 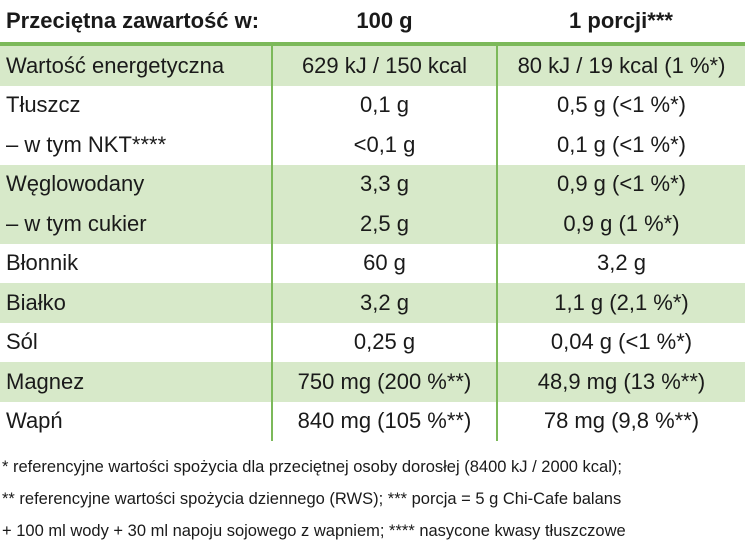 I want to click on table-row: Magnez 750 mg (200 %**) 48,9 mg (13 %**), so click(x=372, y=382).